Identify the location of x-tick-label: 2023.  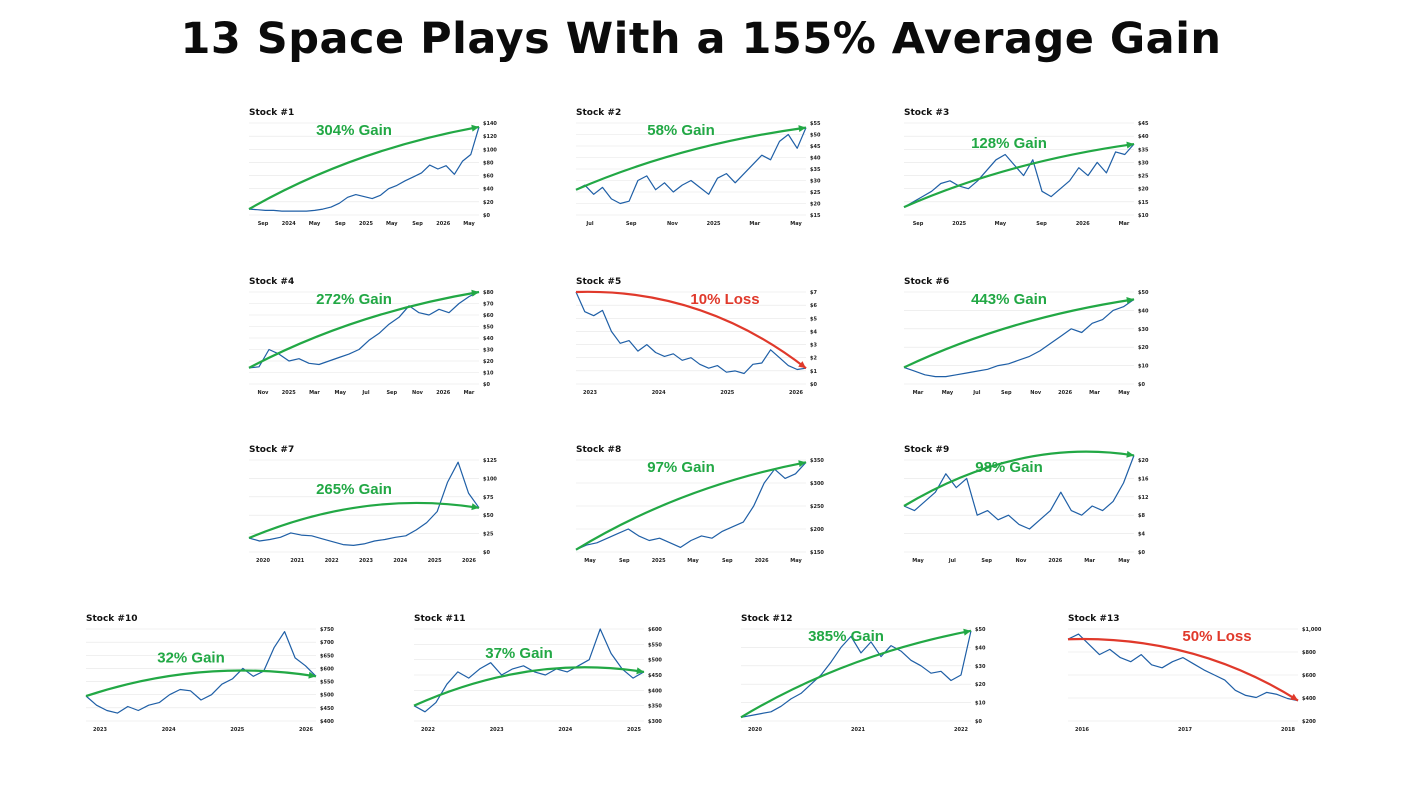
(366, 561).